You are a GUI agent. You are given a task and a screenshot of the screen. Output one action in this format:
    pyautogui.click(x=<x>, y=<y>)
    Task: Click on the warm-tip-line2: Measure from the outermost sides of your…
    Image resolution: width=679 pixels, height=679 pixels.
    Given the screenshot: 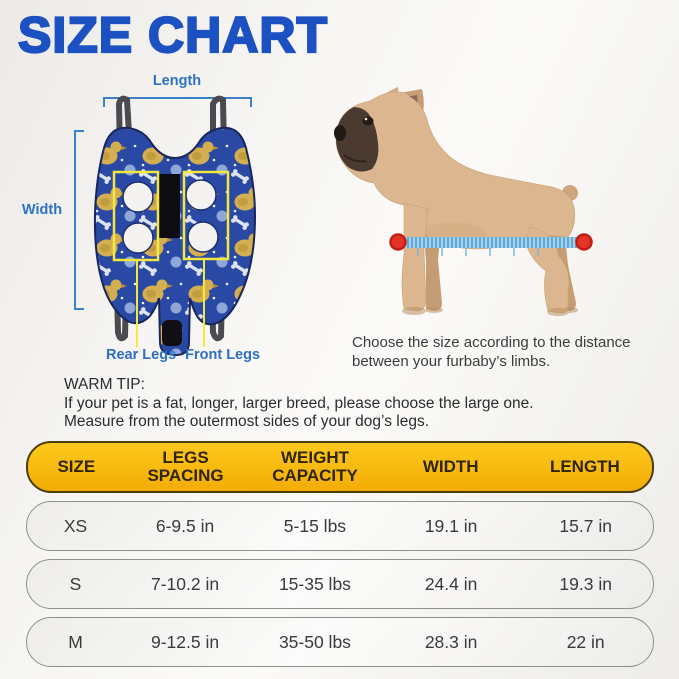 What is the action you would take?
    pyautogui.click(x=246, y=422)
    